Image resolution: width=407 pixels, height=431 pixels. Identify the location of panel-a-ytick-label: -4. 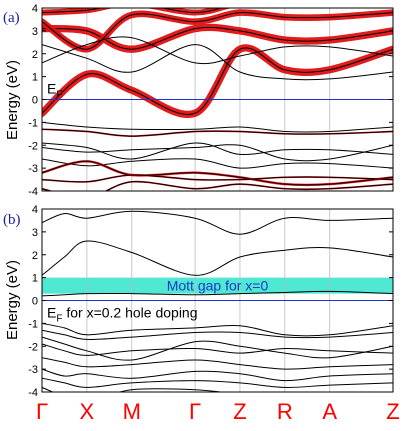
(33, 192).